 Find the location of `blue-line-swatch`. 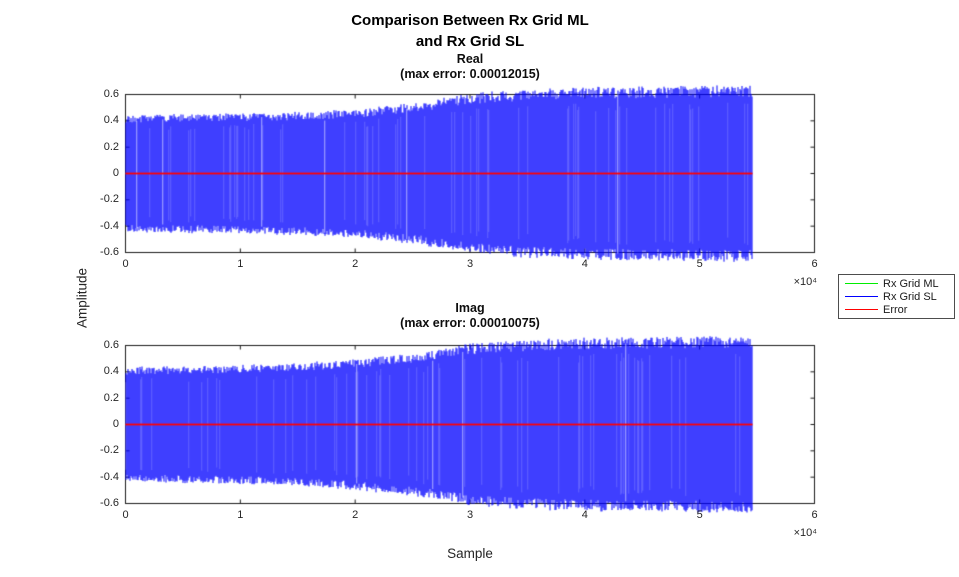

blue-line-swatch is located at coordinates (861, 296).